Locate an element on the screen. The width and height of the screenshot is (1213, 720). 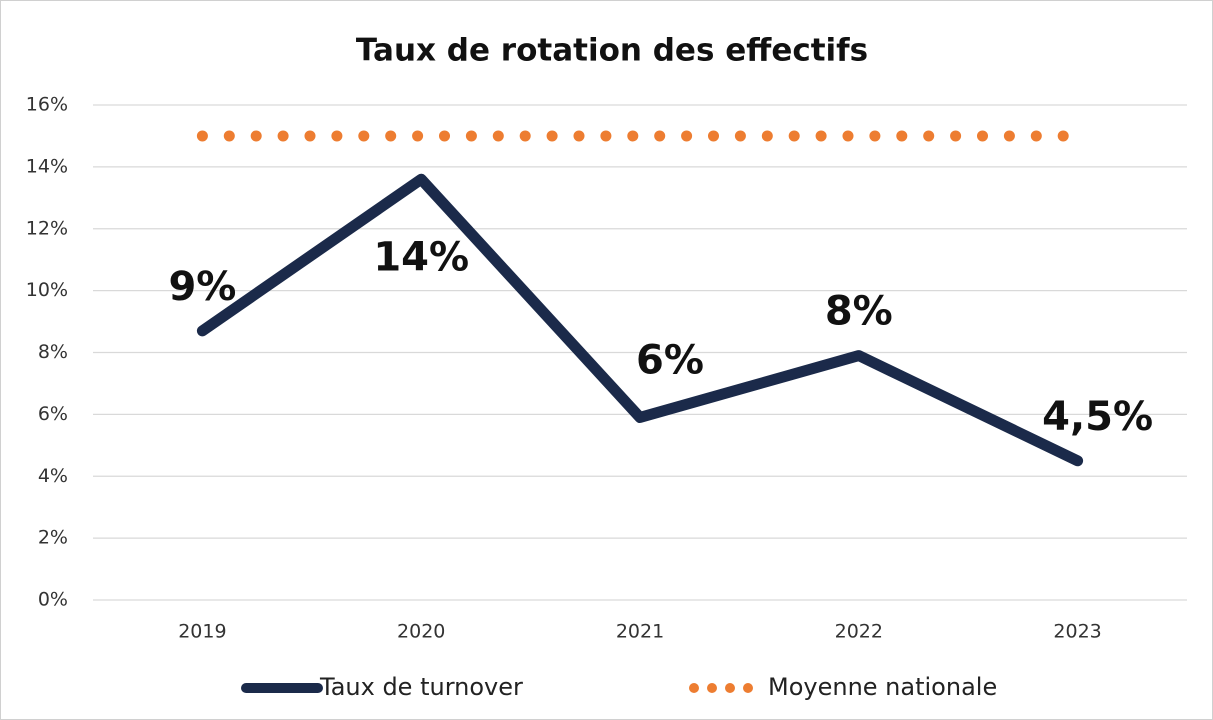
x-tick-label: 2021 is located at coordinates (640, 632).